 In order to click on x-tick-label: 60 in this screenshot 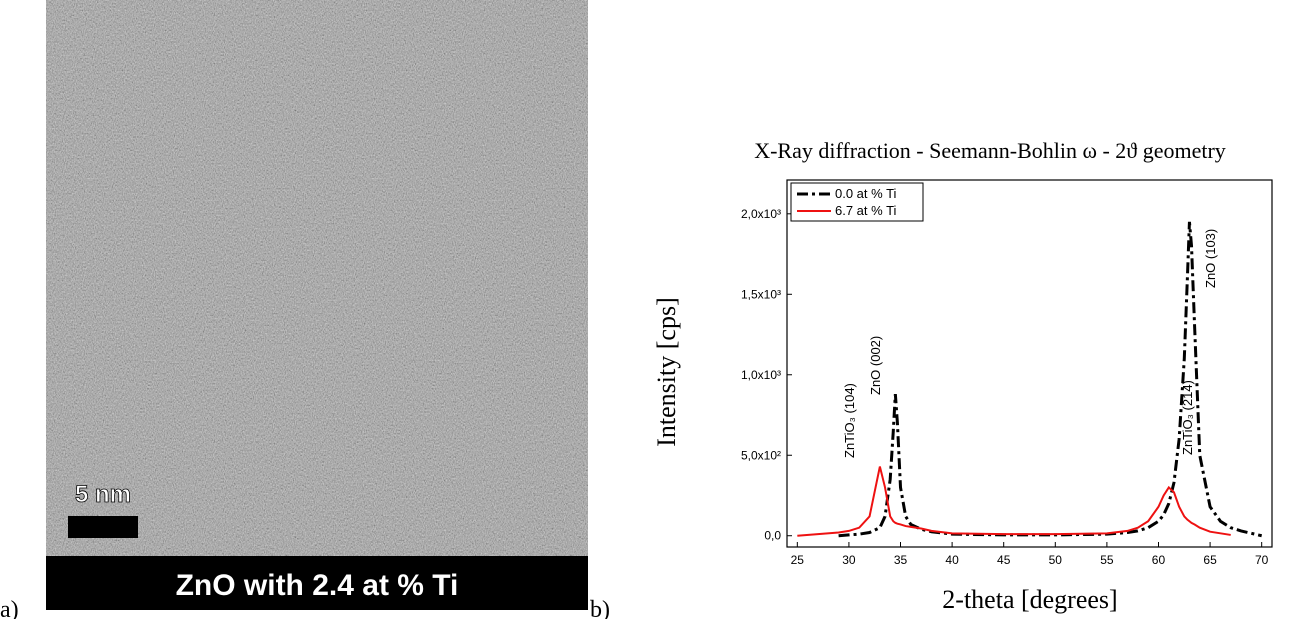, I will do `click(1159, 560)`.